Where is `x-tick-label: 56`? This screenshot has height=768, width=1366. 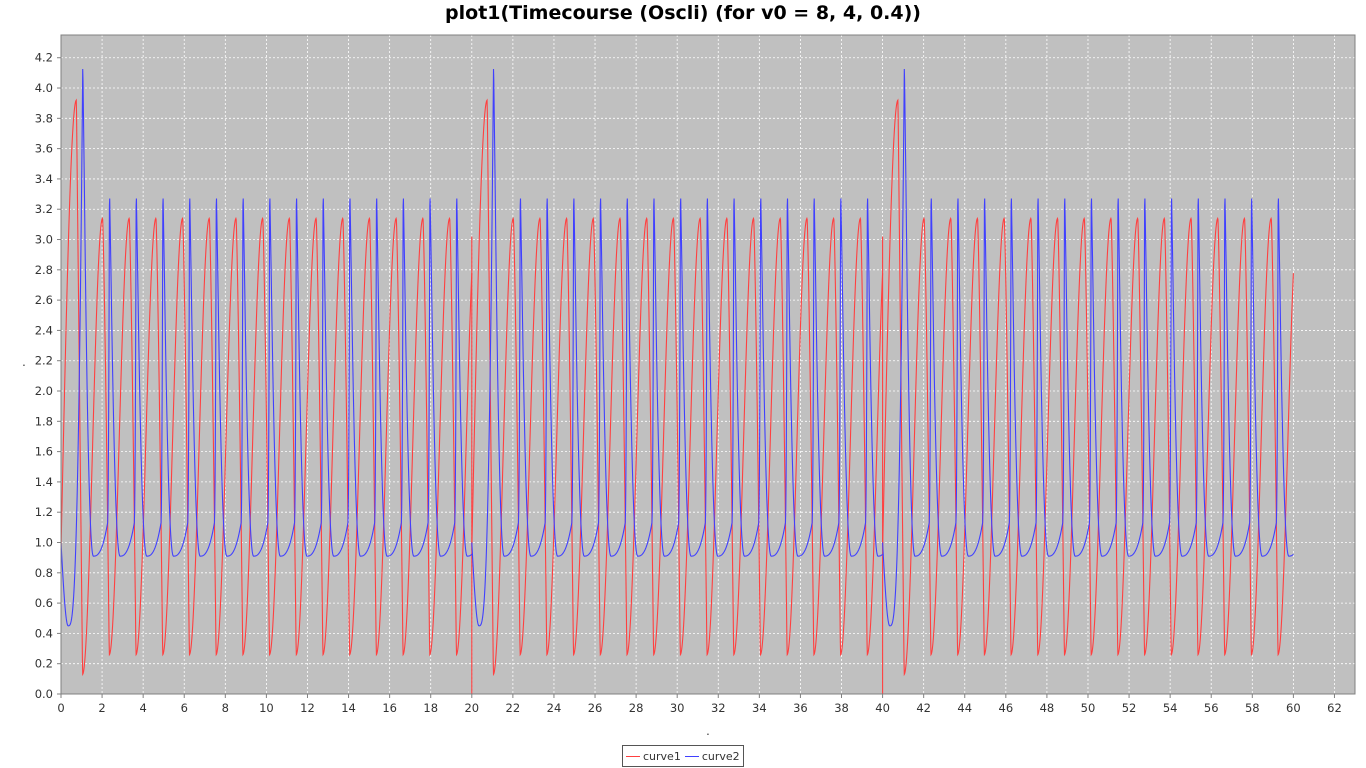
x-tick-label: 56 is located at coordinates (1211, 708).